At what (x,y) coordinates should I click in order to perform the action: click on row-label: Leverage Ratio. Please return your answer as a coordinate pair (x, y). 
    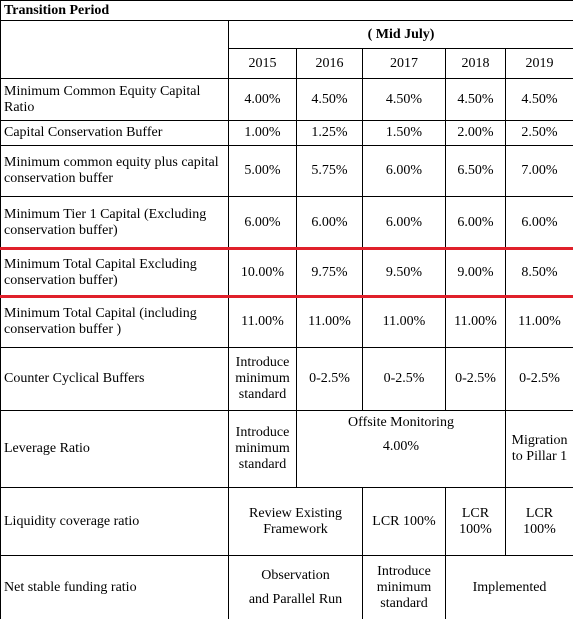
    Looking at the image, I should click on (114, 449).